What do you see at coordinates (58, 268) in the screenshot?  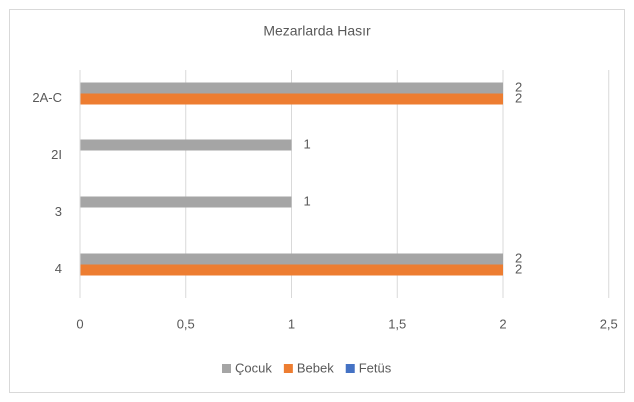 I see `y-tick-label: 4` at bounding box center [58, 268].